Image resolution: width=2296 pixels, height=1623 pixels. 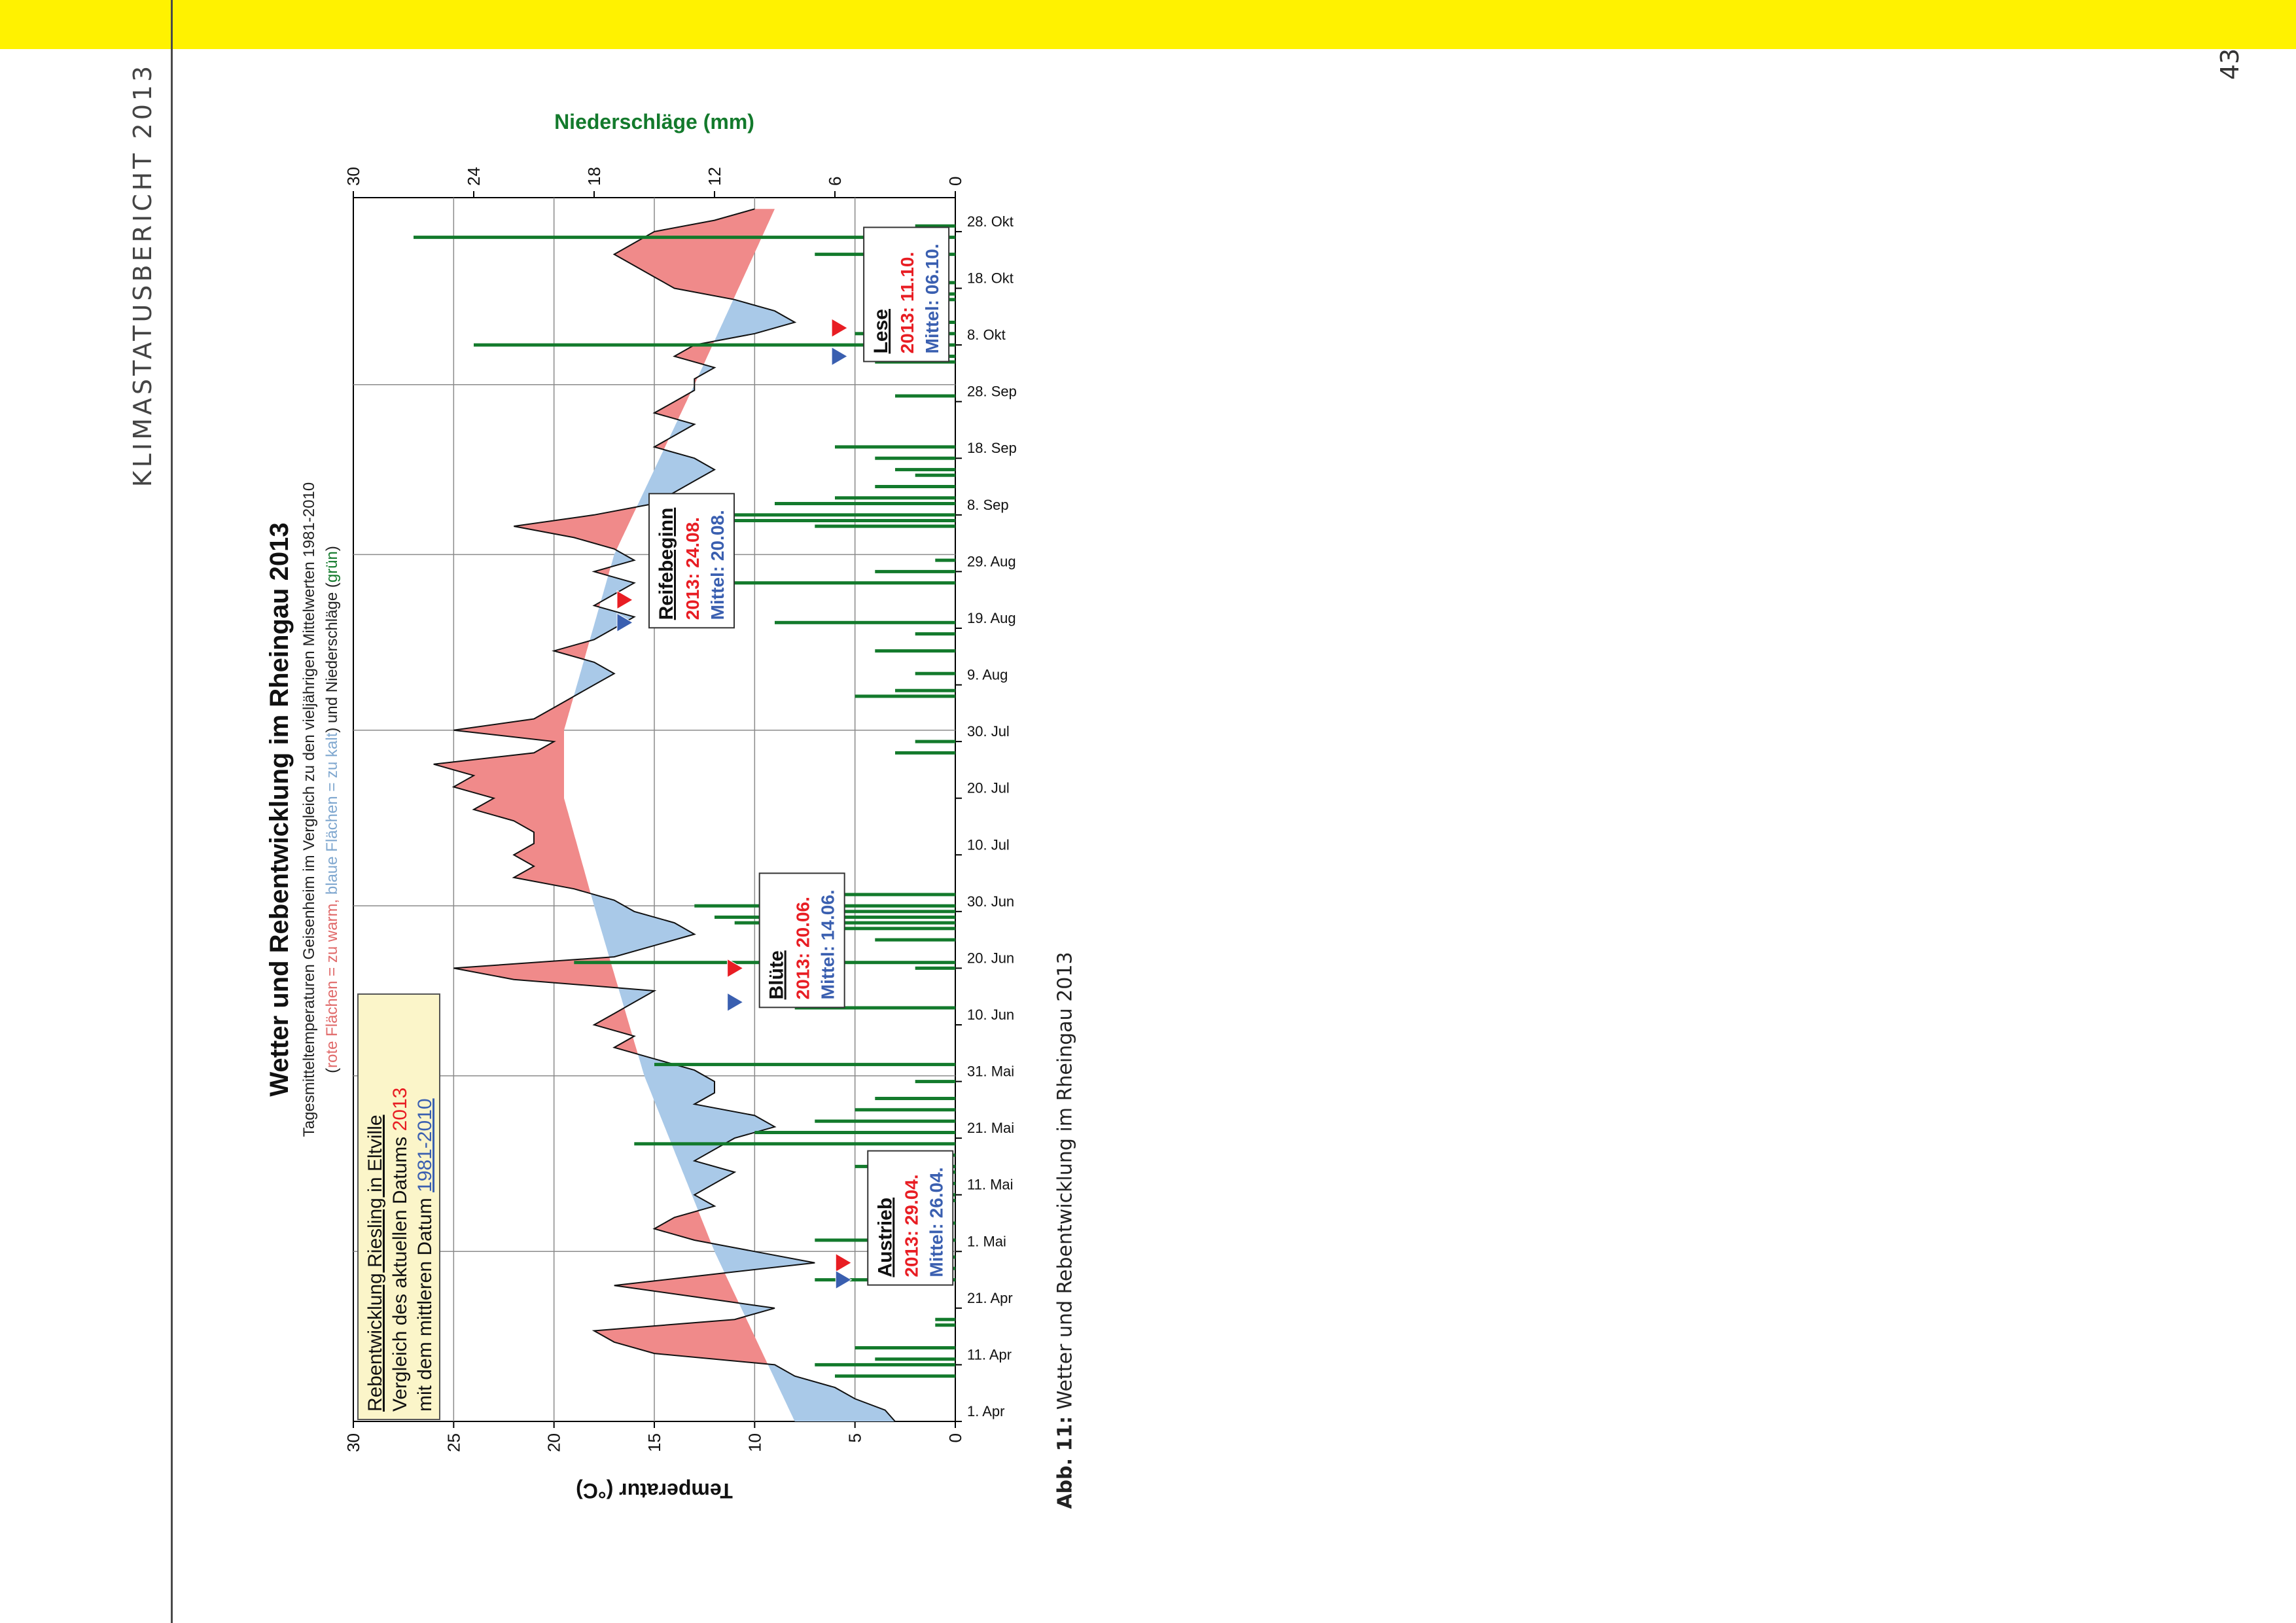 I want to click on legend-line-2: Vergleich des aktuellen Datums 2013, so click(x=400, y=1250).